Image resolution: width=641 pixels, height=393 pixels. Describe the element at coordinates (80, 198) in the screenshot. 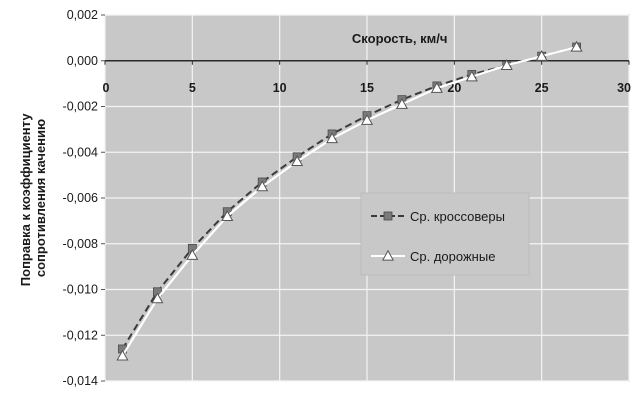

I see `y-tick-label: -0,006` at that location.